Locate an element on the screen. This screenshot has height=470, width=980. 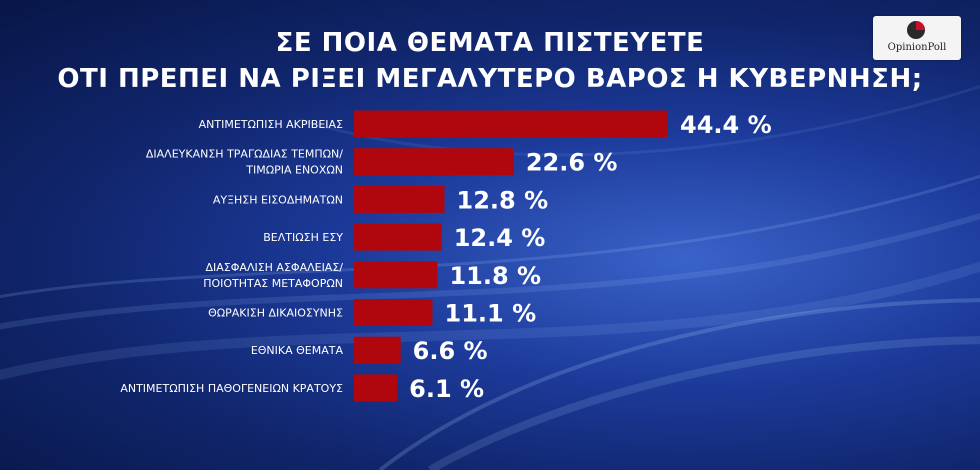
chart-title-line-1: ΣΕ ΠΟΙΑ ΘΕΜΑΤΑ ΠΙΣΤΕΥΕΤΕ is located at coordinates (490, 43).